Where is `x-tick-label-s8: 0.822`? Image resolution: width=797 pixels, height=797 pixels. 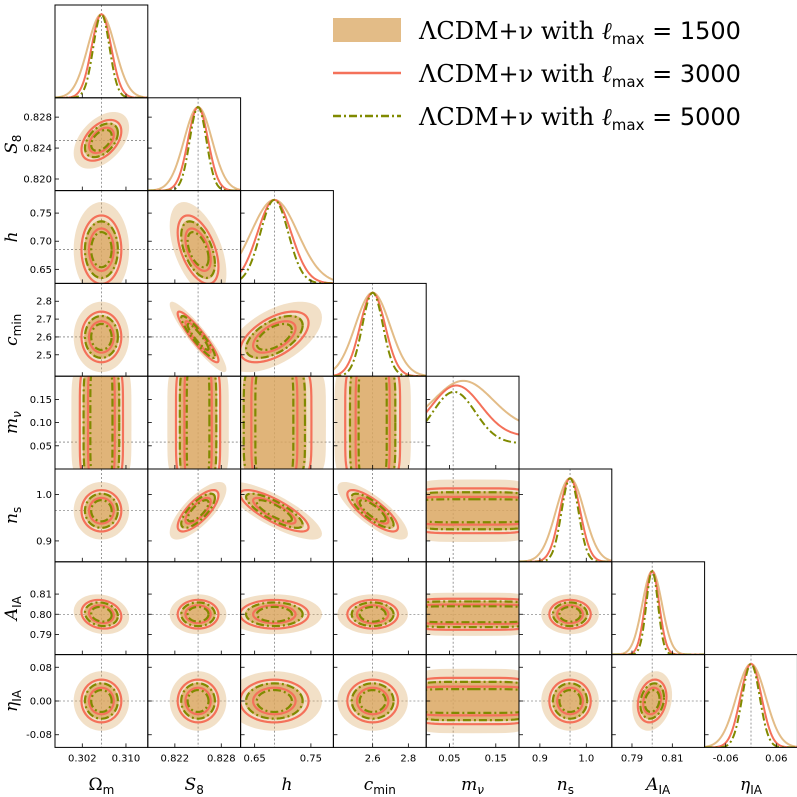 x-tick-label-s8: 0.822 is located at coordinates (175, 758).